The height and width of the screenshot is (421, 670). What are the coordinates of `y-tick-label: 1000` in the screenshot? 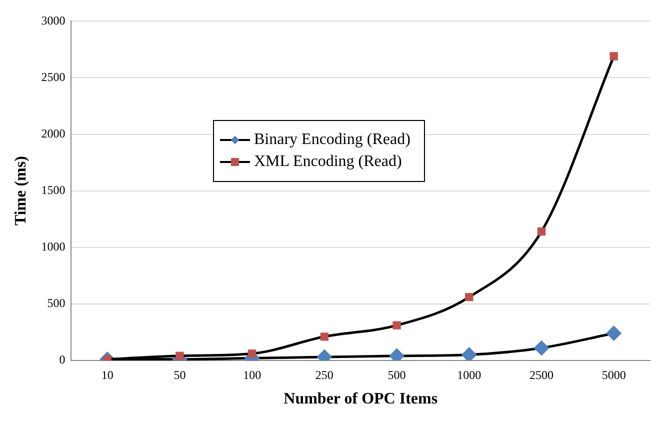 It's located at (53, 246).